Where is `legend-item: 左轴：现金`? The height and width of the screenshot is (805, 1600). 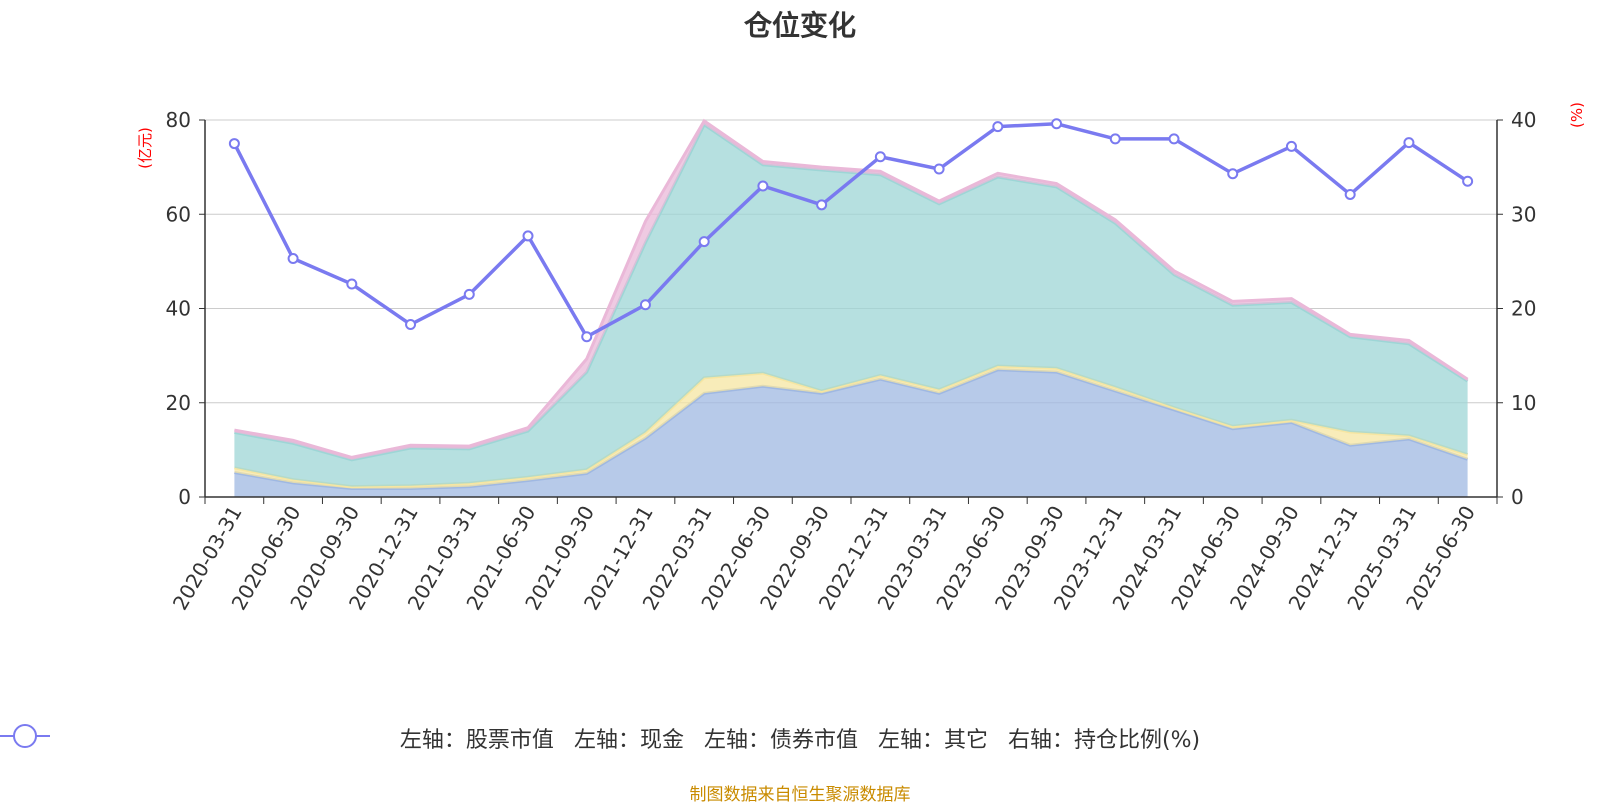
legend-item: 左轴：现金 is located at coordinates (342, 738).